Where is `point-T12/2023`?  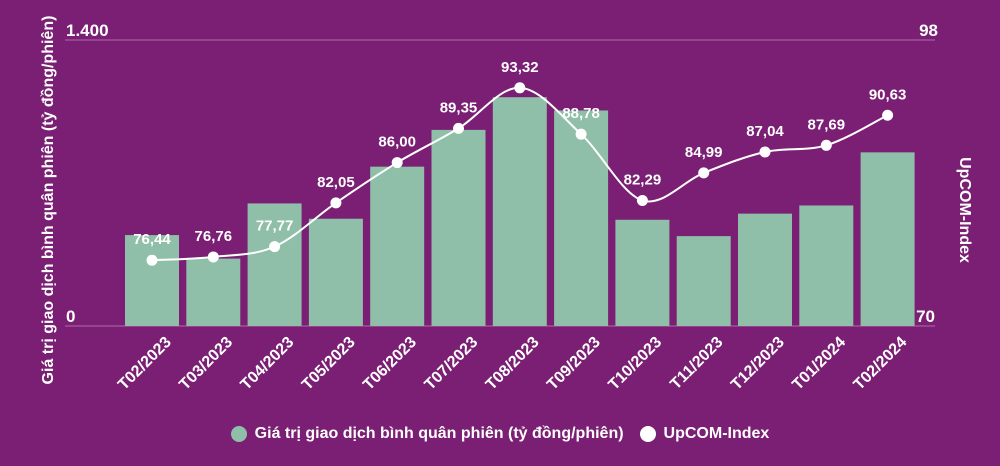
point-T12/2023 is located at coordinates (765, 152).